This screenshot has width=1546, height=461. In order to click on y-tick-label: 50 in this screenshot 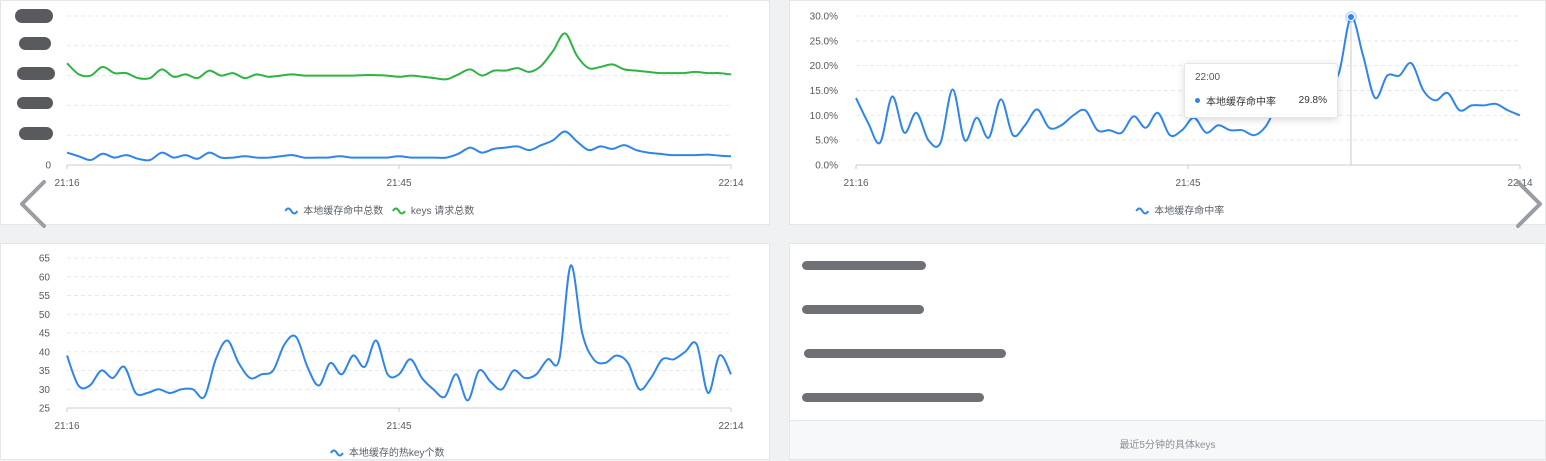, I will do `click(45, 315)`.